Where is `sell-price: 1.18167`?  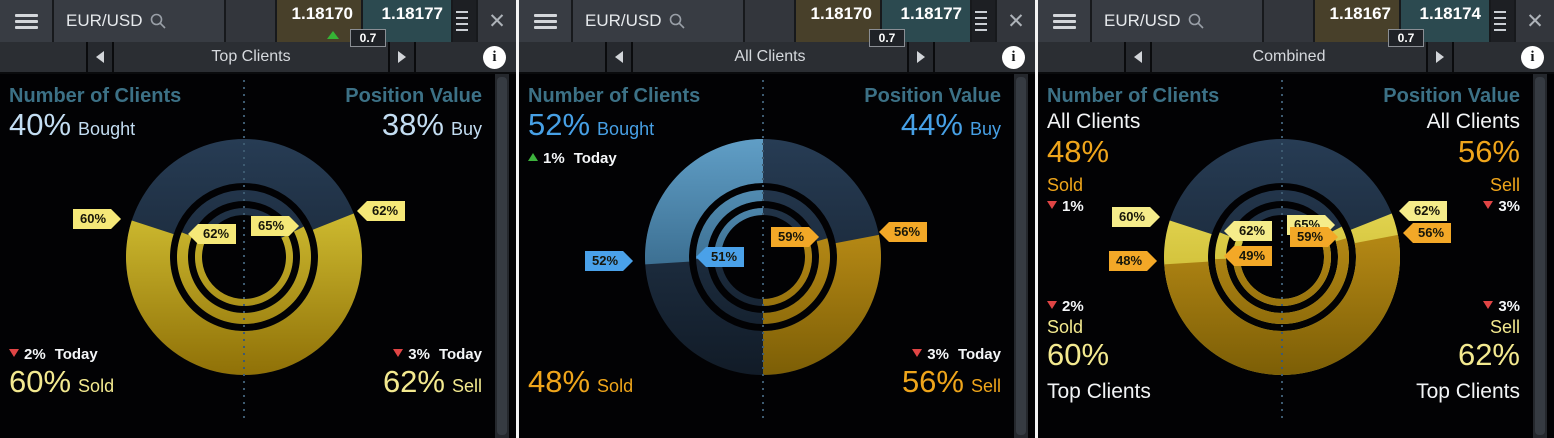 sell-price: 1.18167 is located at coordinates (1360, 13).